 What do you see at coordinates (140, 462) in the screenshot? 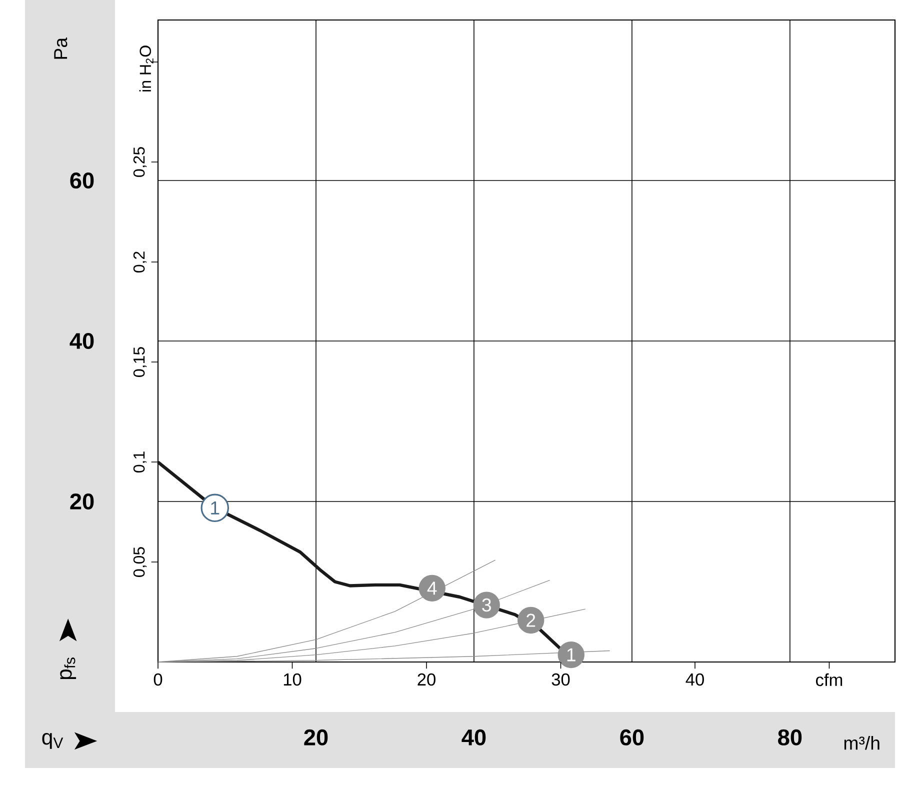
I see `y2-tick-label: 0,1` at bounding box center [140, 462].